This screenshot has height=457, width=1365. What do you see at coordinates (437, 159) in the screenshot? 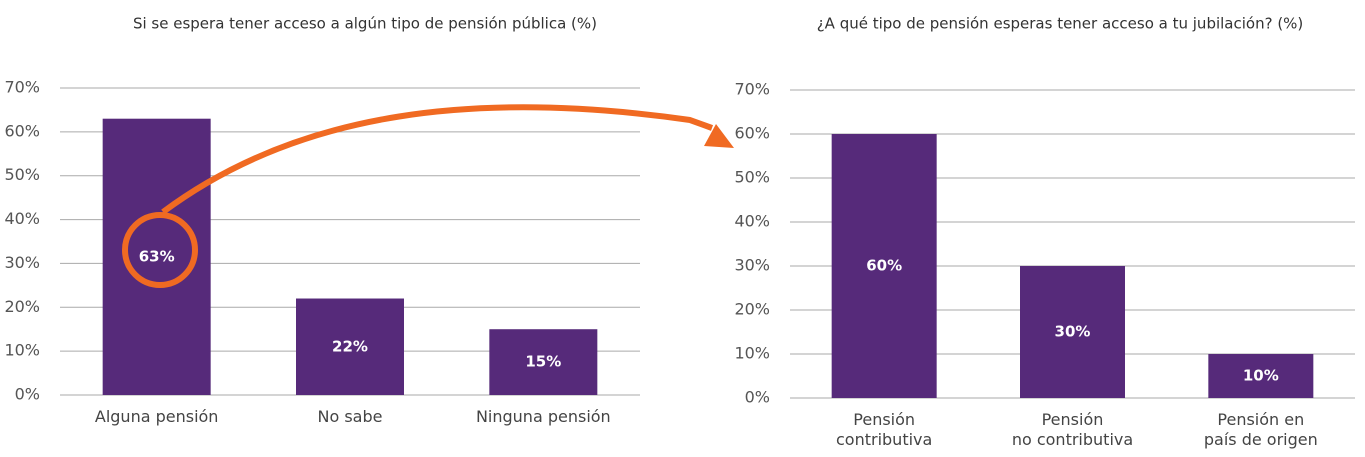
I see `annotation-arrow` at bounding box center [437, 159].